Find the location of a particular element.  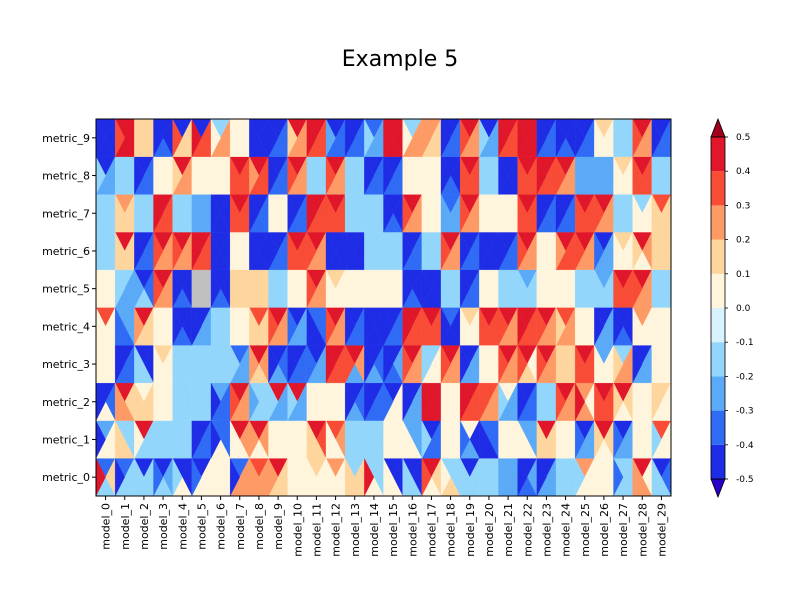

colorbar-tick-label: 0.5 is located at coordinates (743, 138).